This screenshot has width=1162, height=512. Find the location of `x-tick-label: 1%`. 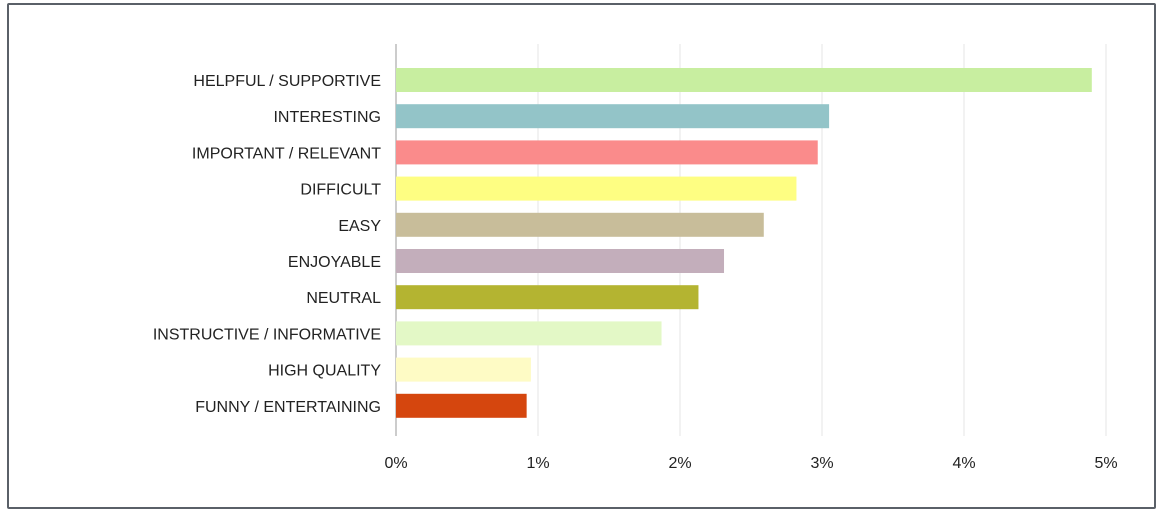

x-tick-label: 1% is located at coordinates (537, 463).